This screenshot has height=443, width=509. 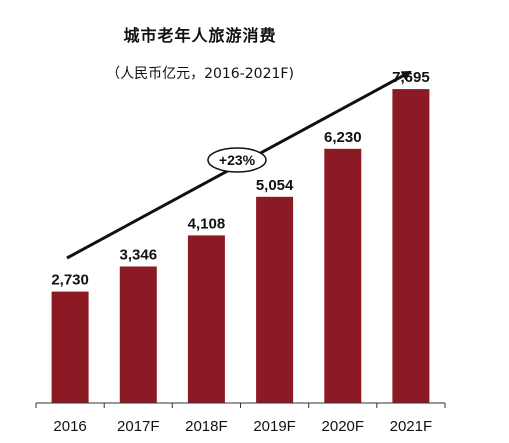 I want to click on data-label-2019F: 5,054, so click(x=275, y=185).